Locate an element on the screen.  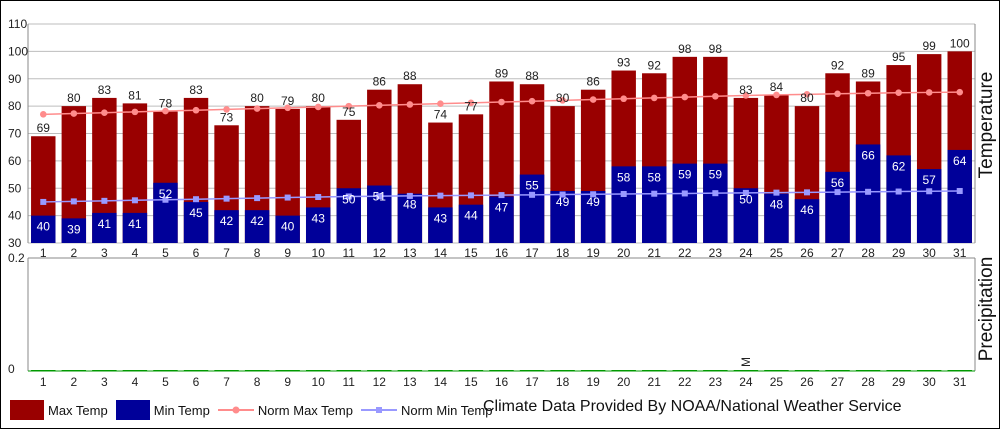
max-temp-label: 77 is located at coordinates (471, 106).